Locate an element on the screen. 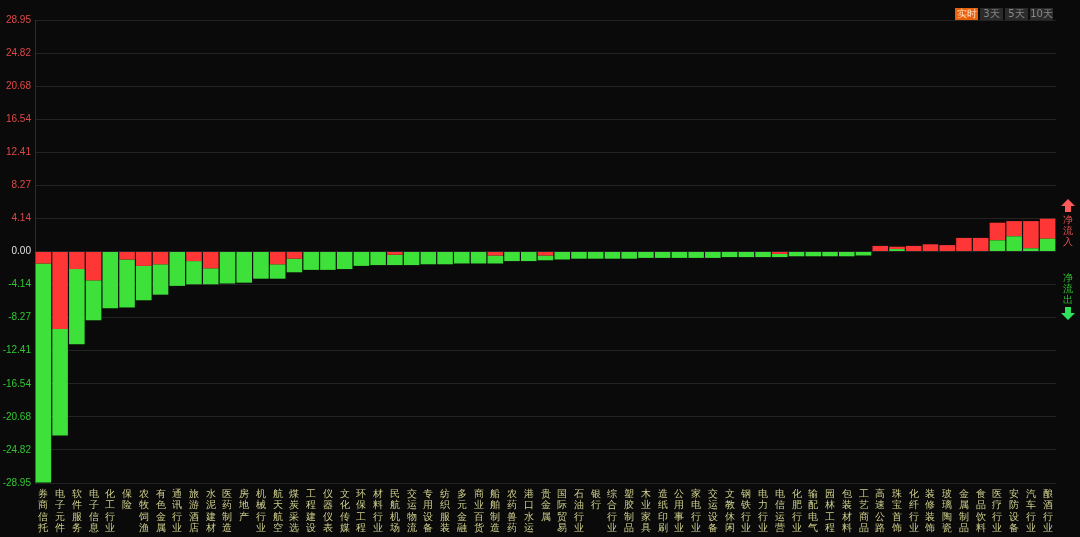 The height and width of the screenshot is (537, 1080). y-tick-label: 20.68 is located at coordinates (18, 85).